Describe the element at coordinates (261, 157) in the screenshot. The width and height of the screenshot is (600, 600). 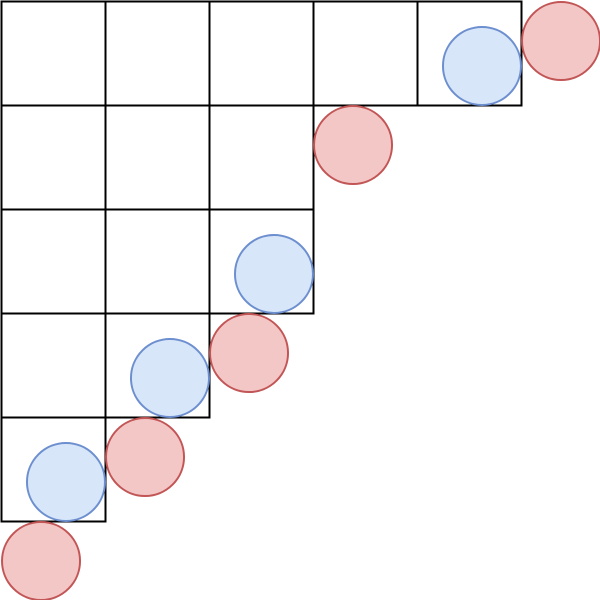
I see `grid-cell-r2-c3` at that location.